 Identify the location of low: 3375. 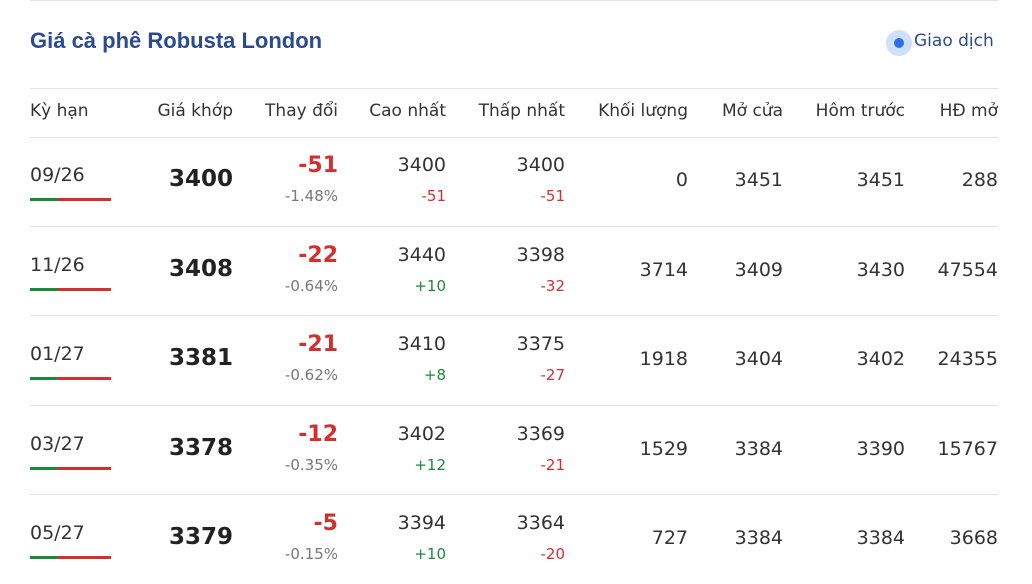
(540, 344).